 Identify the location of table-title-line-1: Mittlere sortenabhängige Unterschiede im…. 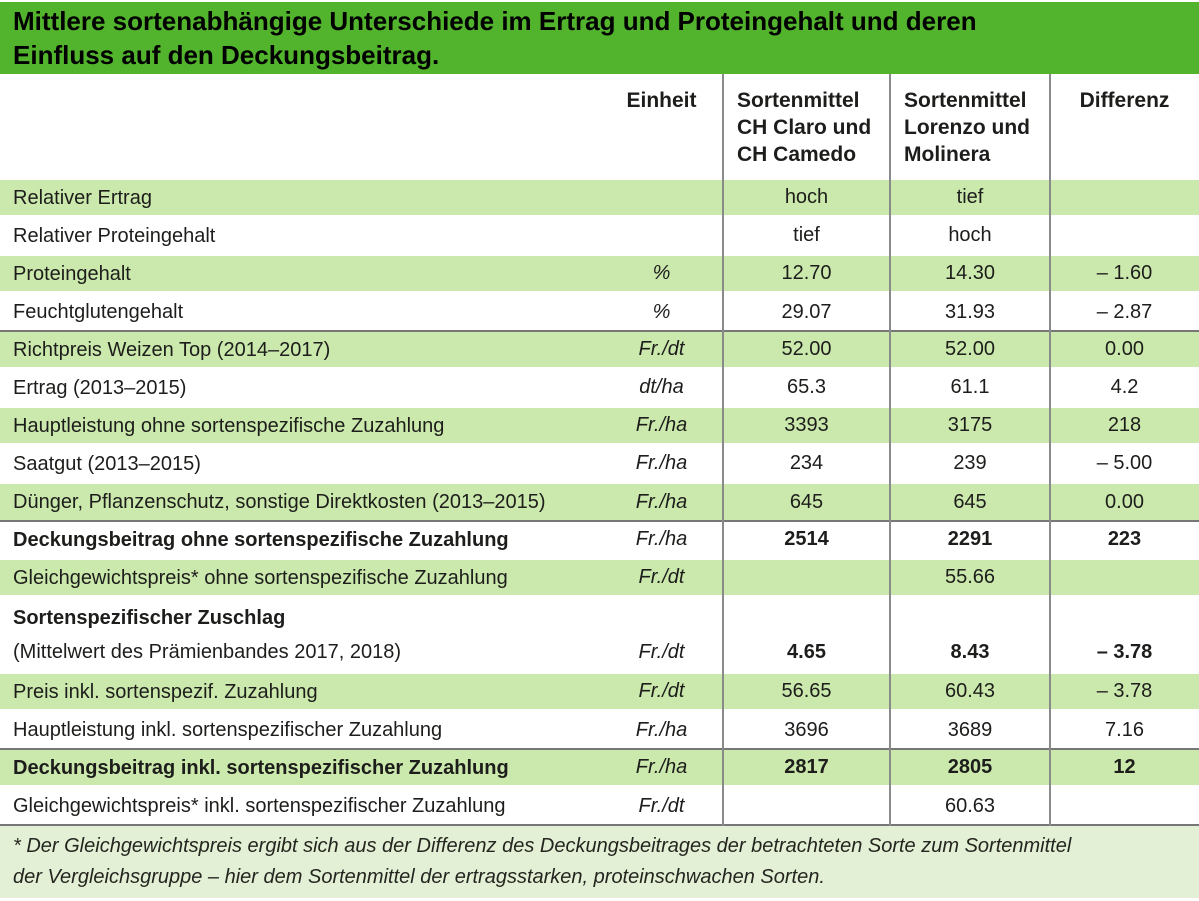
(495, 21).